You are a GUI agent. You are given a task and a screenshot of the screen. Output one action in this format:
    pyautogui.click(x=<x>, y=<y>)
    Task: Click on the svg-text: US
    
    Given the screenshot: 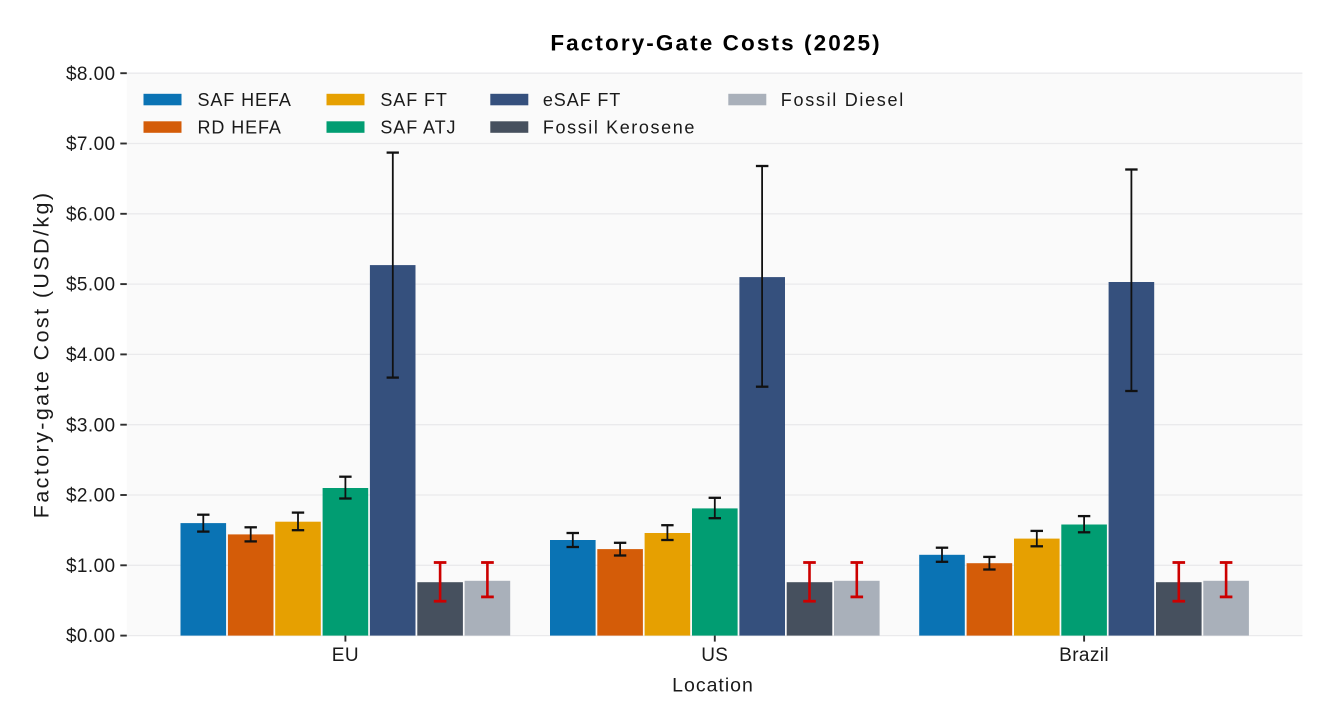 What is the action you would take?
    pyautogui.click(x=714, y=655)
    